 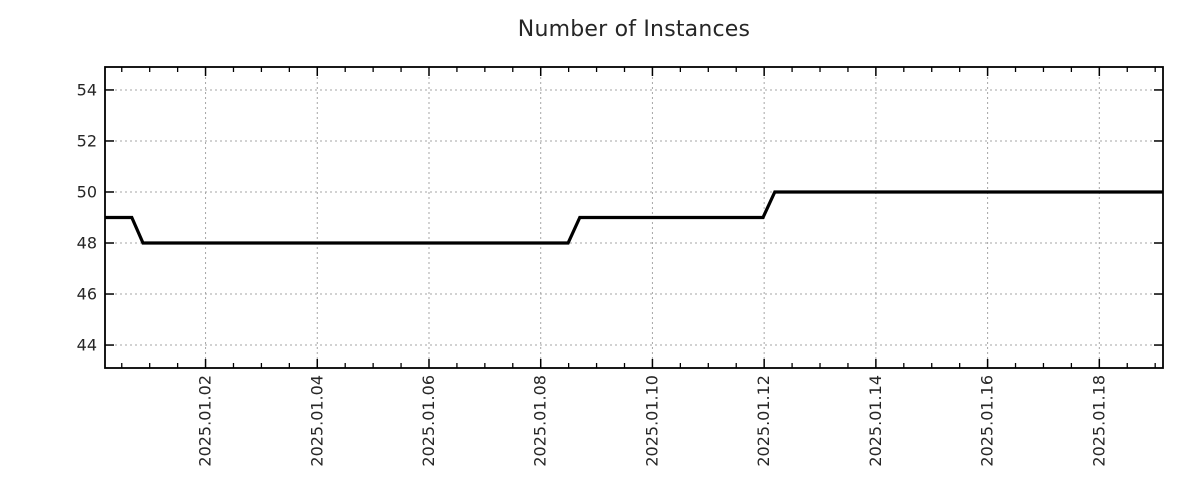 I want to click on y-tick-label: 44, so click(x=87, y=345).